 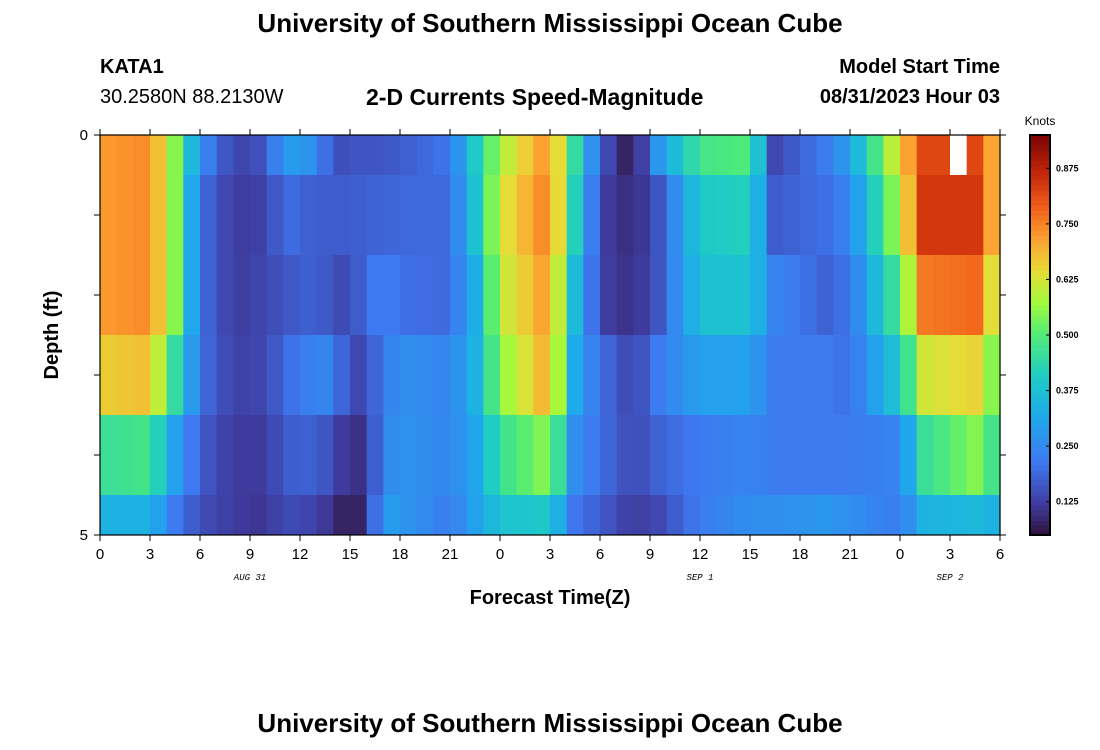 I want to click on colorbar-tick-label: 0.250, so click(x=1067, y=446).